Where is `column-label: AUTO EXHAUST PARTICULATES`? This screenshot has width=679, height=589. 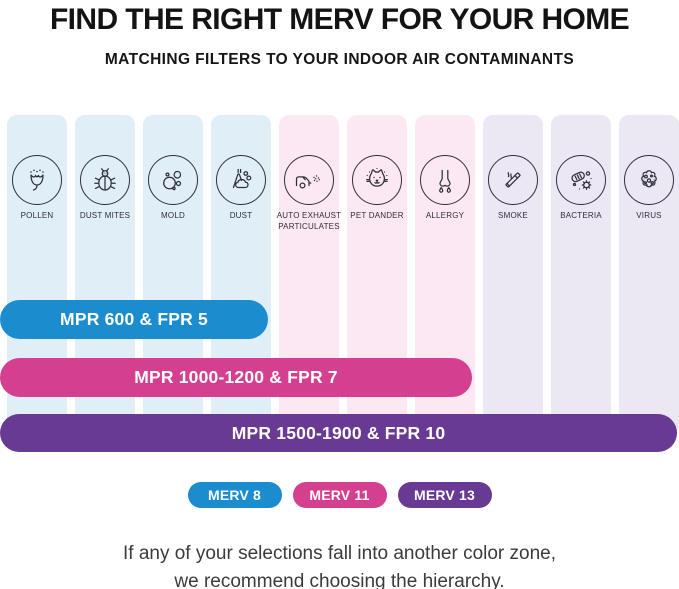
column-label: AUTO EXHAUST PARTICULATES is located at coordinates (309, 221).